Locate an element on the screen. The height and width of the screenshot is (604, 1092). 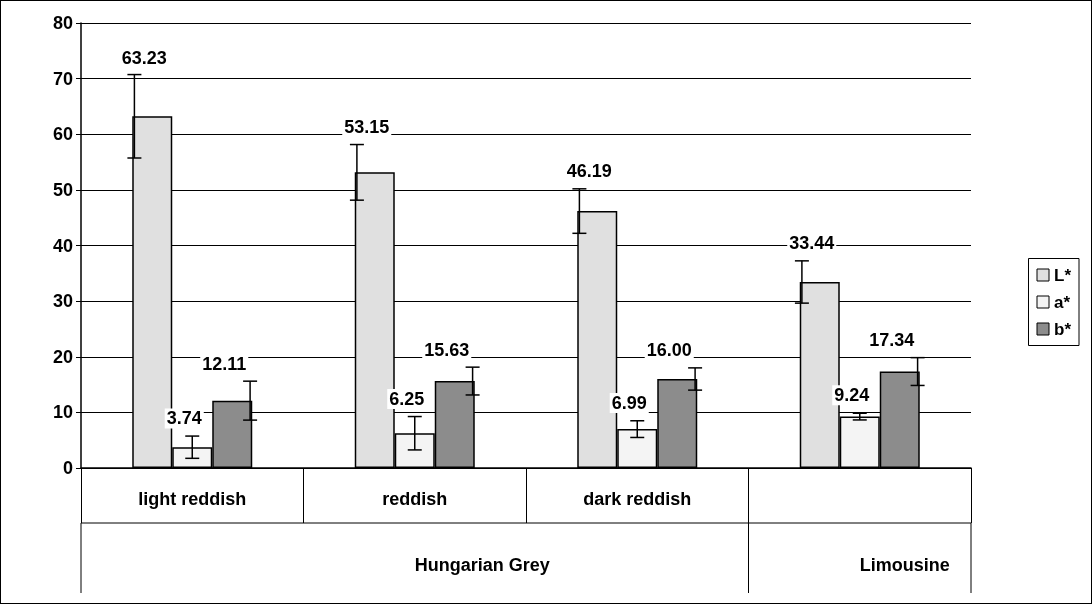
y-tick-label: 30 is located at coordinates (62, 301).